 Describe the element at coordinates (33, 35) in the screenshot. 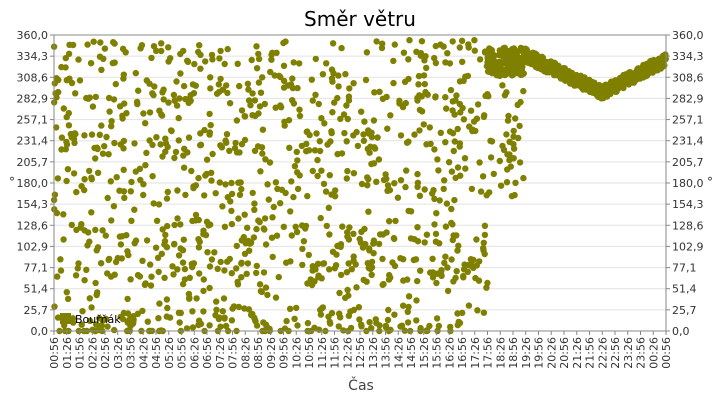

I see `y-tick-label: 360,0` at that location.